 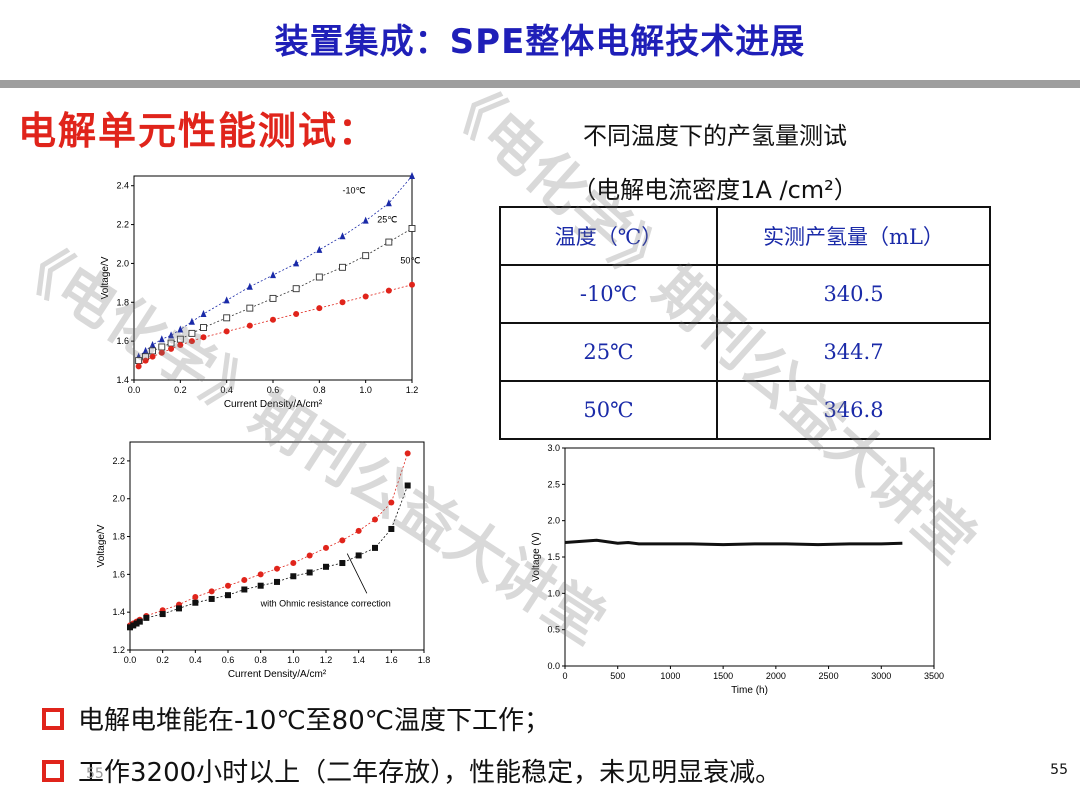 I want to click on section-heading: 电解单元性能测试：, so click(x=198, y=131).